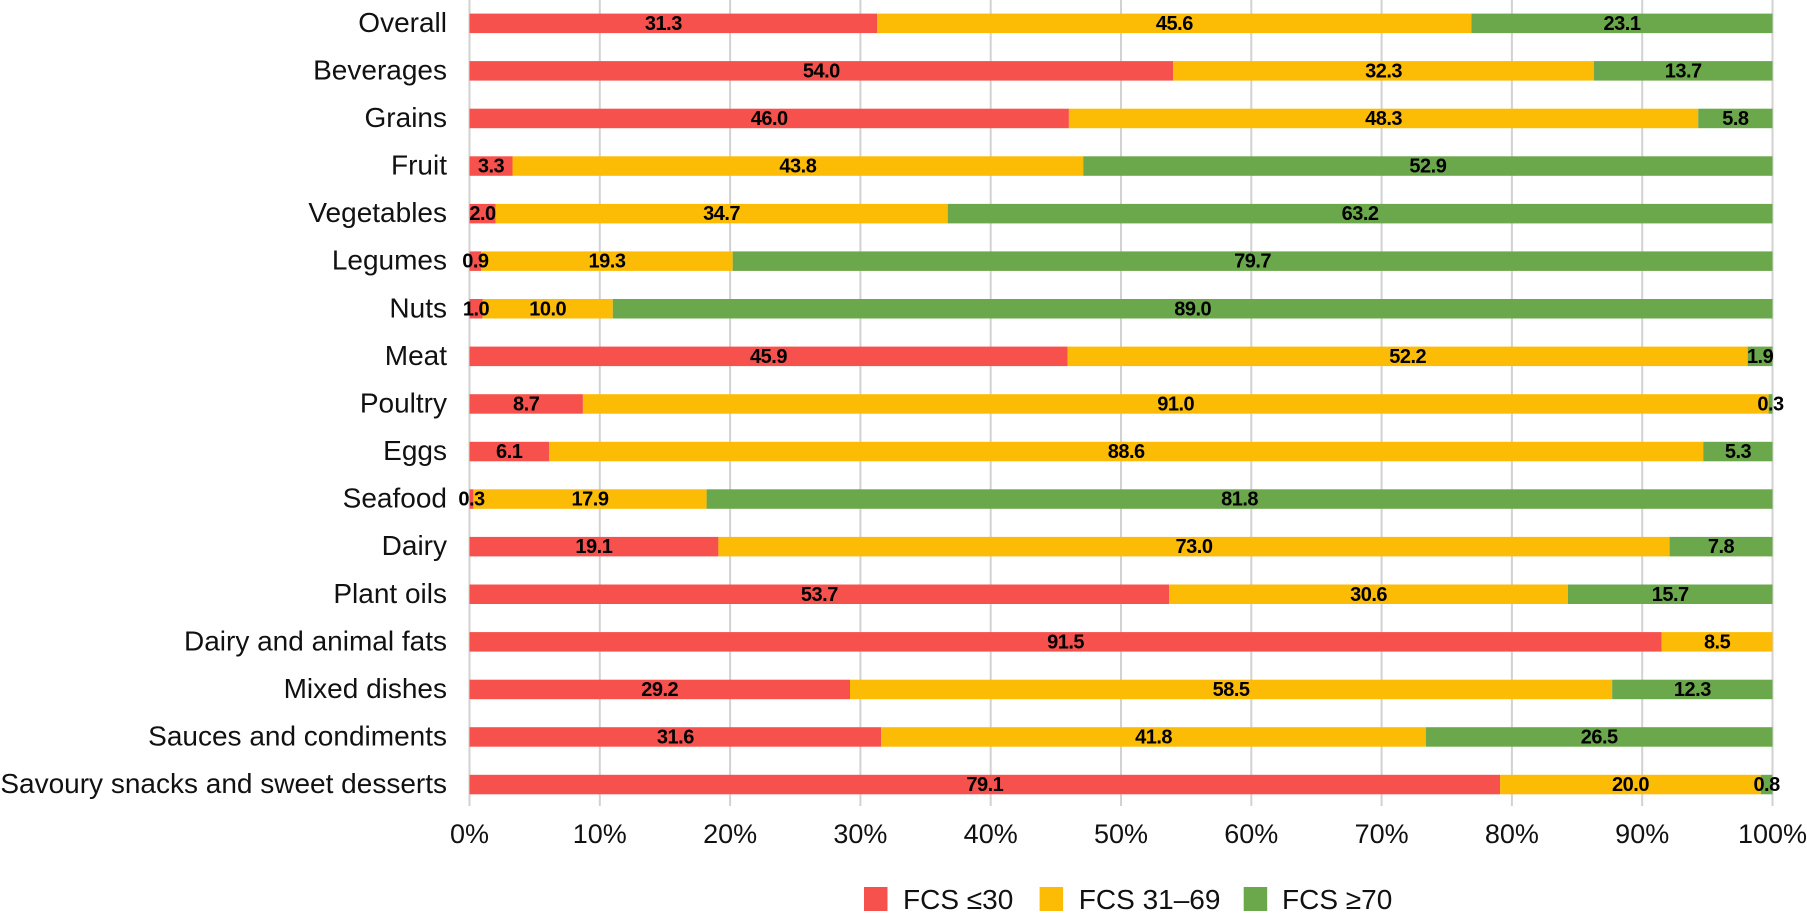 The height and width of the screenshot is (918, 1807). What do you see at coordinates (482, 214) in the screenshot?
I see `svg-text: 2.0` at bounding box center [482, 214].